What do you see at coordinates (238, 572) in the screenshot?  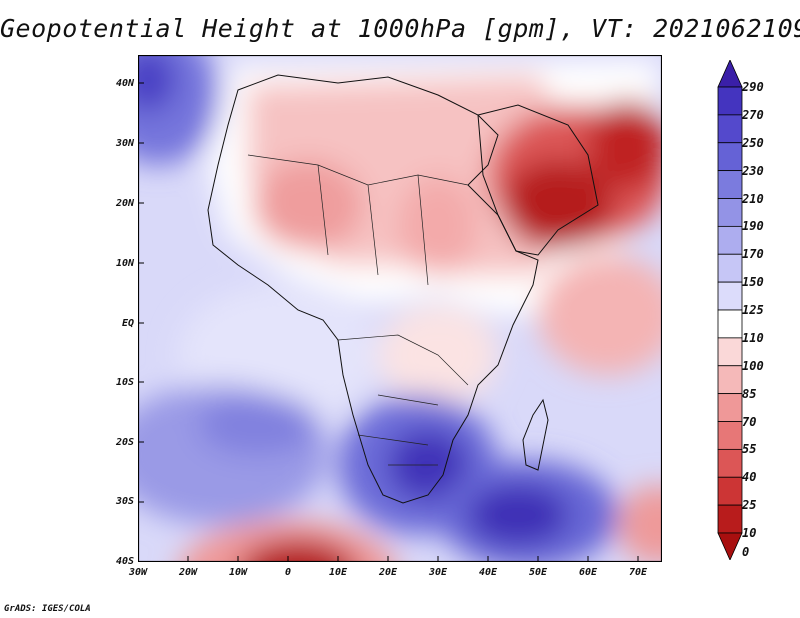 I see `lon-label-10w: 10W` at bounding box center [238, 572].